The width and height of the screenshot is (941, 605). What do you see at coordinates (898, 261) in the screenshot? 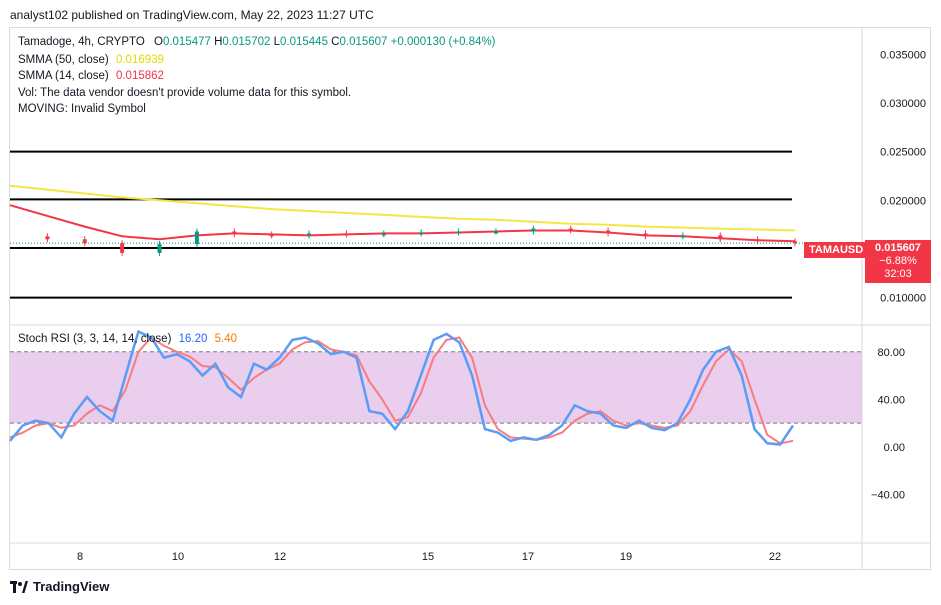
I see `last-price-tag: 0.015607 −6.88% 32:03` at bounding box center [898, 261].